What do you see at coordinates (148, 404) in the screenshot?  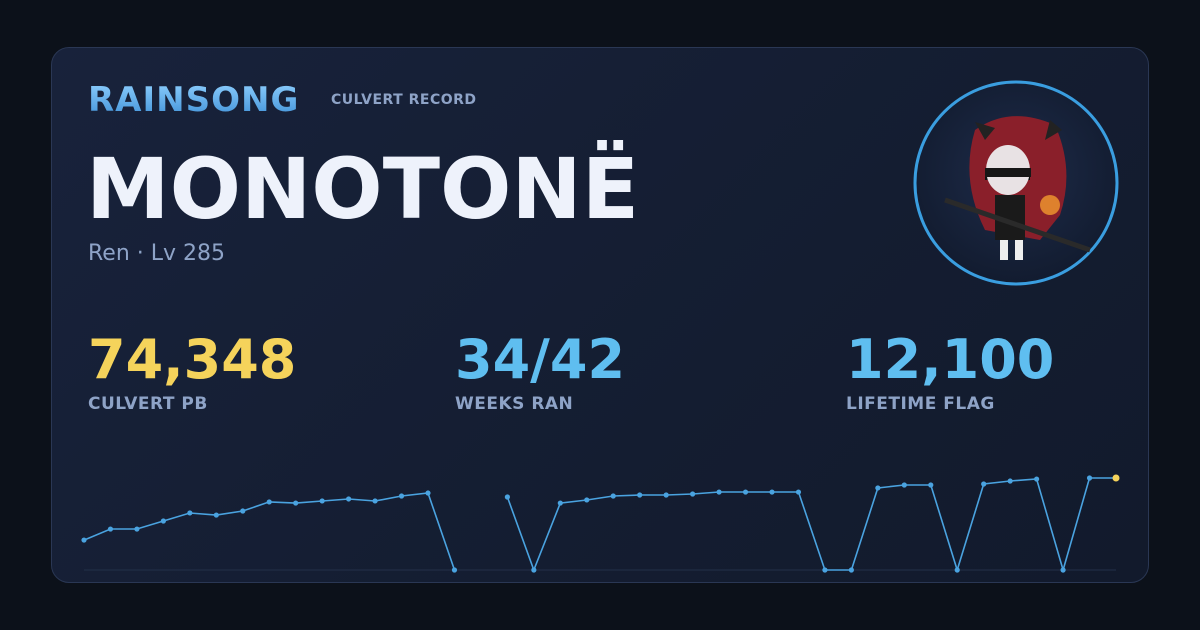 I see `stat-label: CULVERT PB` at bounding box center [148, 404].